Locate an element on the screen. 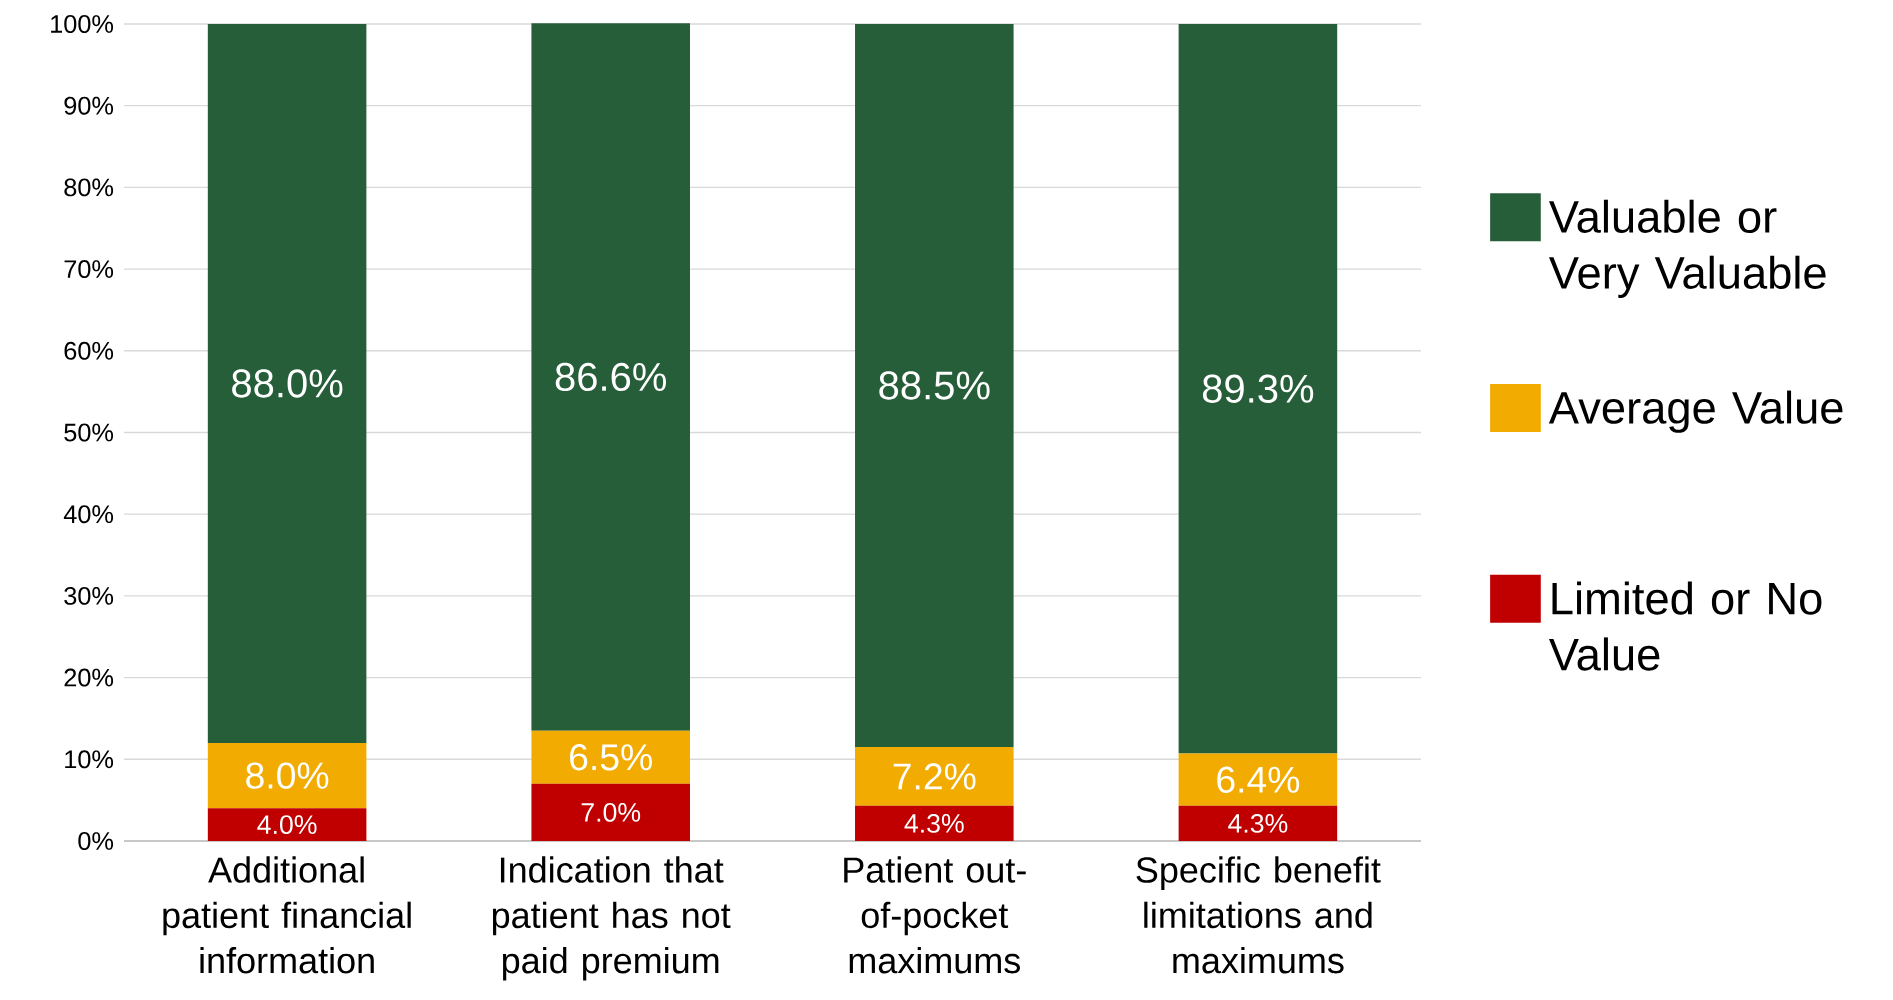  data-label: 7.0% is located at coordinates (611, 812).